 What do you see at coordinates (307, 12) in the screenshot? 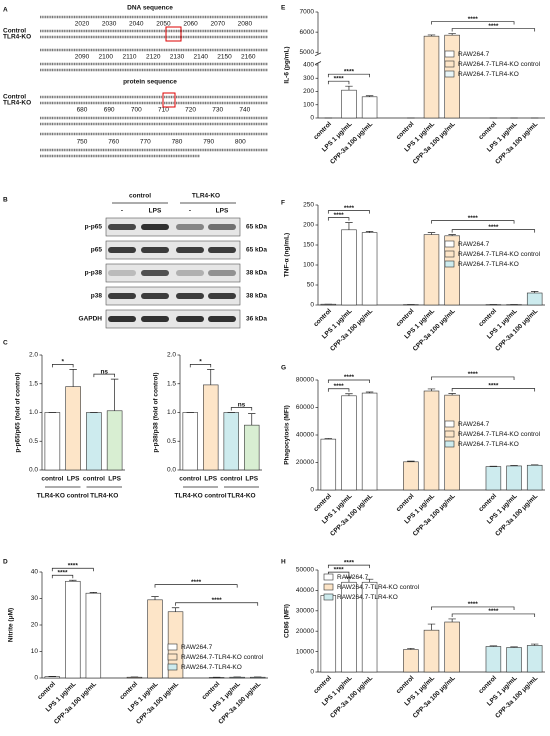
I see `y-tick-label: 7000` at bounding box center [307, 12].